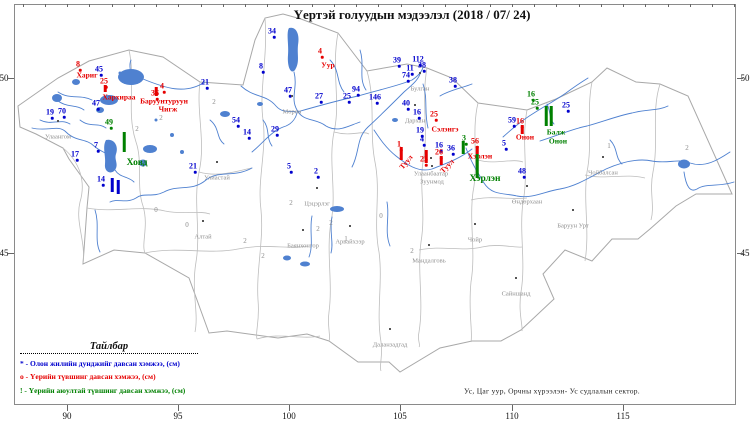 Image resolution: width=750 pixels, height=428 pixels. What do you see at coordinates (512, 120) in the screenshot?
I see `station-value: 59` at bounding box center [512, 120].